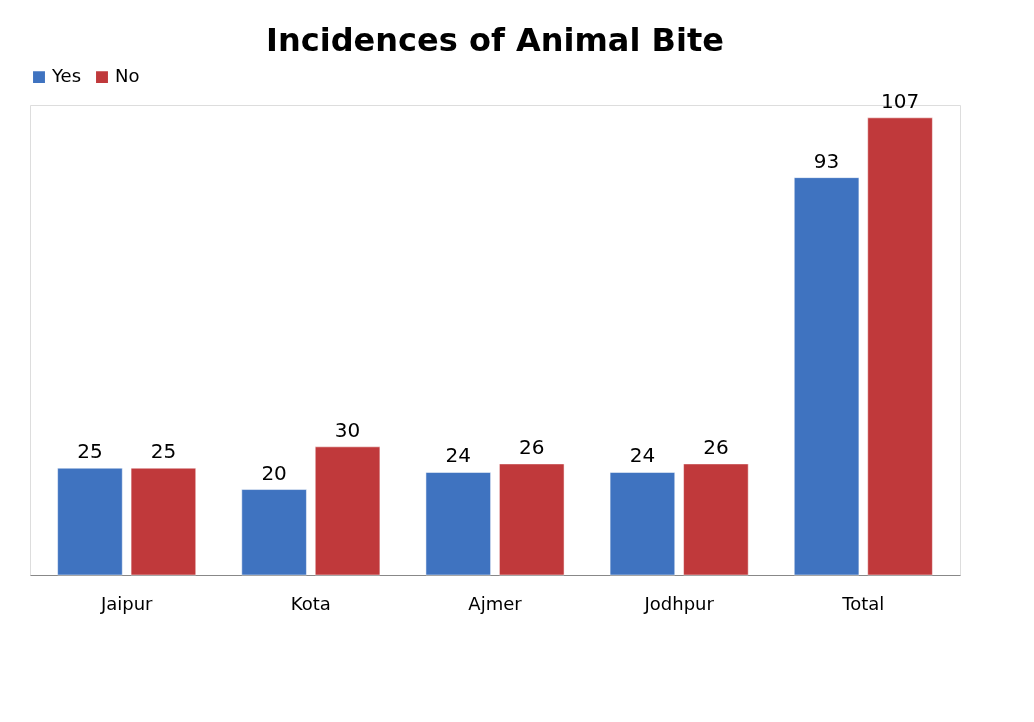  Describe the element at coordinates (347, 429) in the screenshot. I see `data-label: 30` at that location.